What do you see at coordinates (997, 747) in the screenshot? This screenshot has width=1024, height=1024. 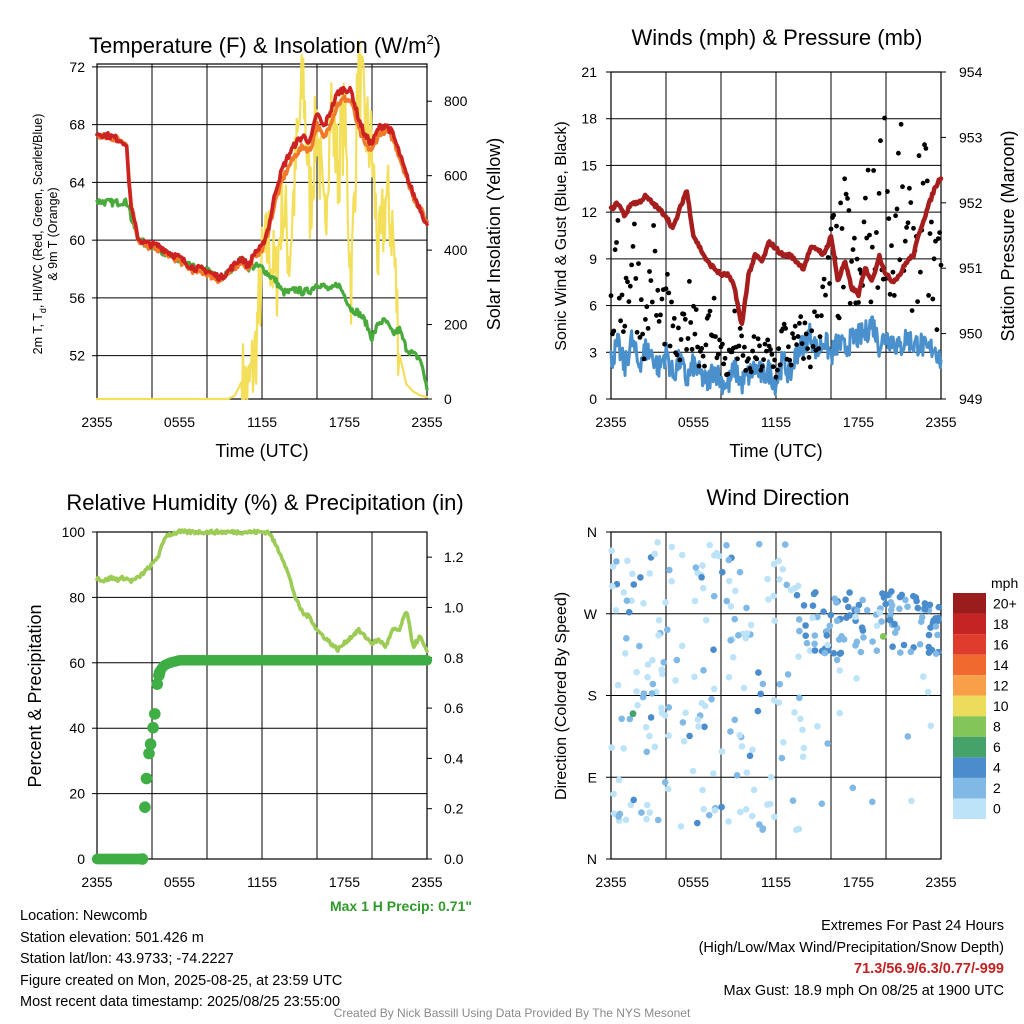 I see `colorbar-label-7: 6` at bounding box center [997, 747].